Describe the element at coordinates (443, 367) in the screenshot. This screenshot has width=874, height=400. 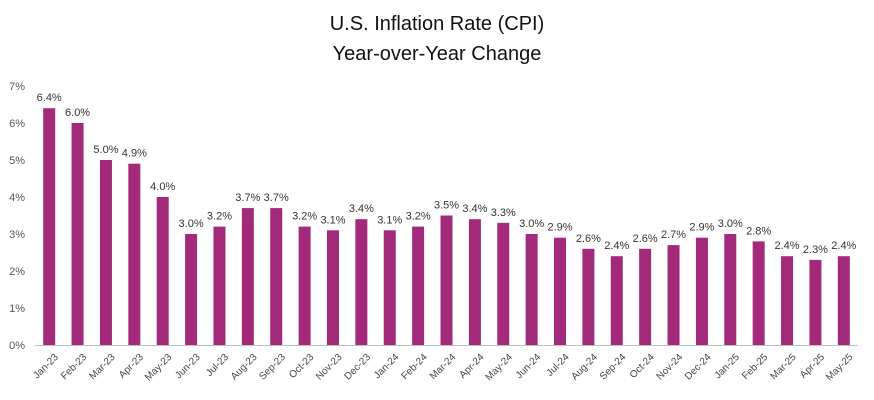
I see `x-tick-label: Mar-24` at that location.